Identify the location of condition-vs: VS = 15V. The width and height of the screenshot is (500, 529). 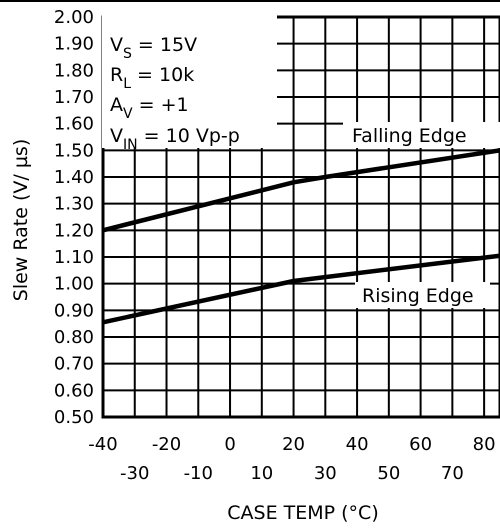
(153, 48).